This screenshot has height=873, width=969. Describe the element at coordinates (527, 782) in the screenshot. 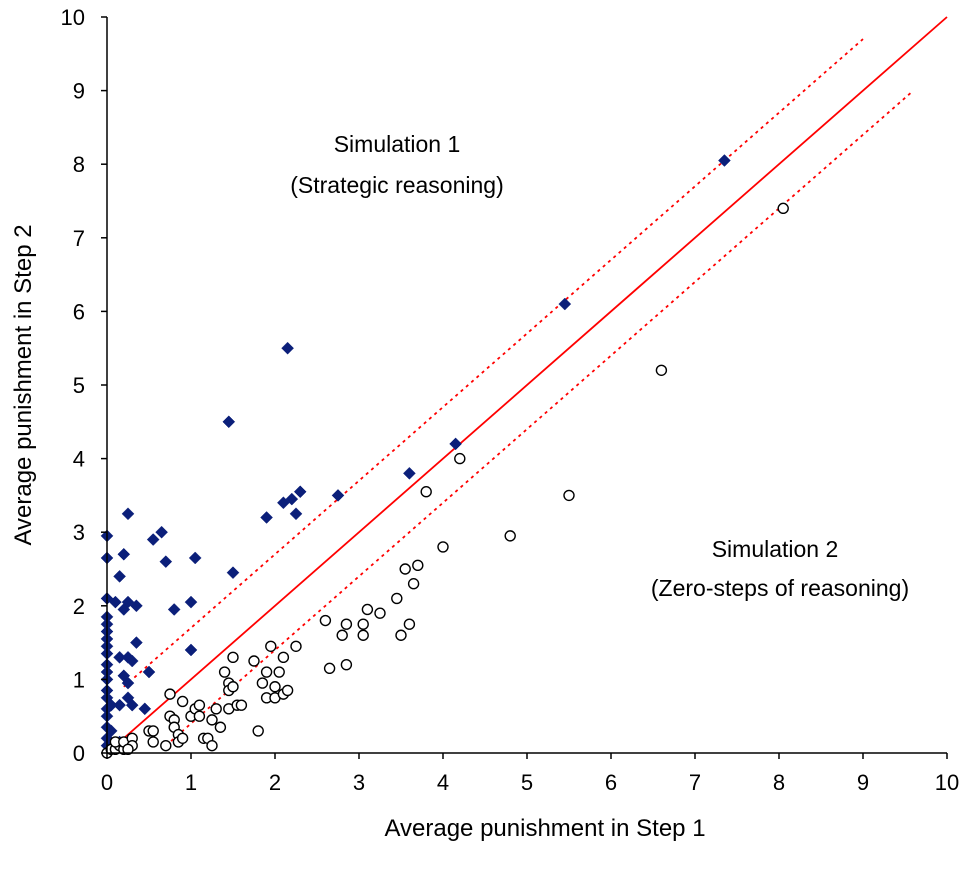

I see `x-tick-label: 5` at that location.